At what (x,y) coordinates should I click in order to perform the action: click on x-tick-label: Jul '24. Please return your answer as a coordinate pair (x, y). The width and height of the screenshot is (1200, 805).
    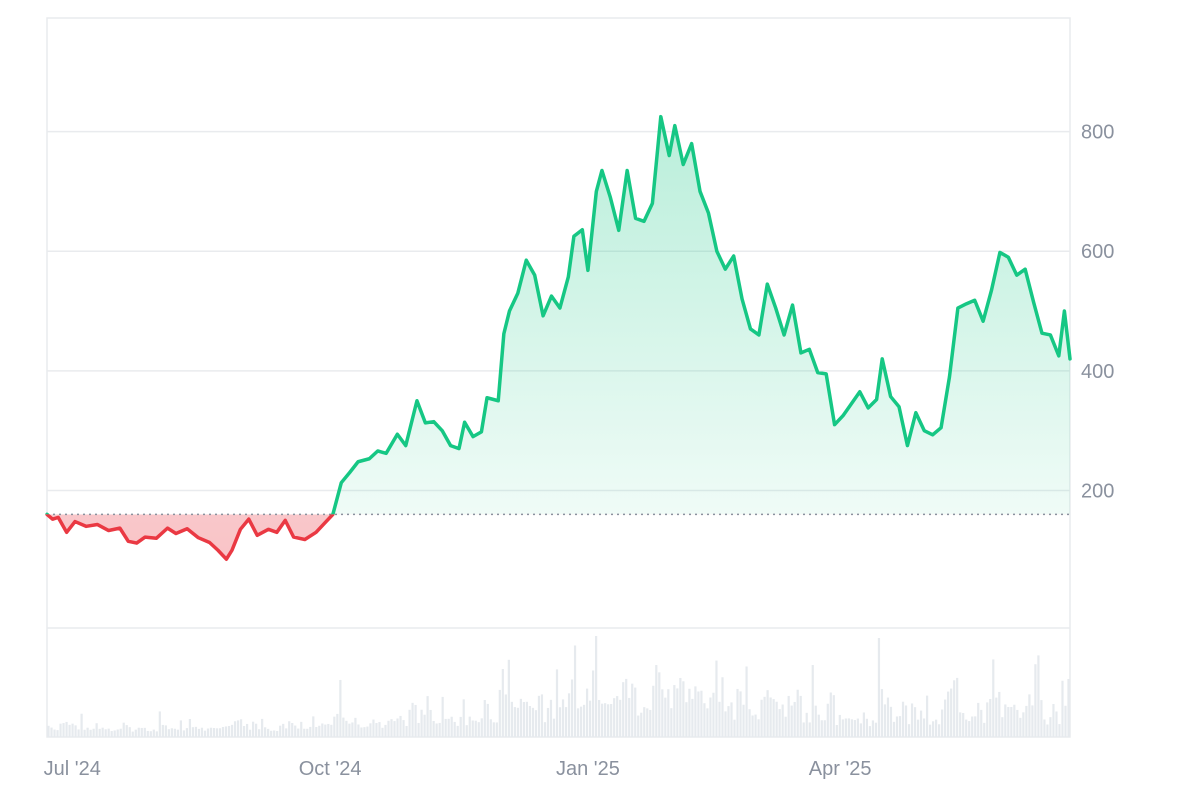
    Looking at the image, I should click on (72, 769).